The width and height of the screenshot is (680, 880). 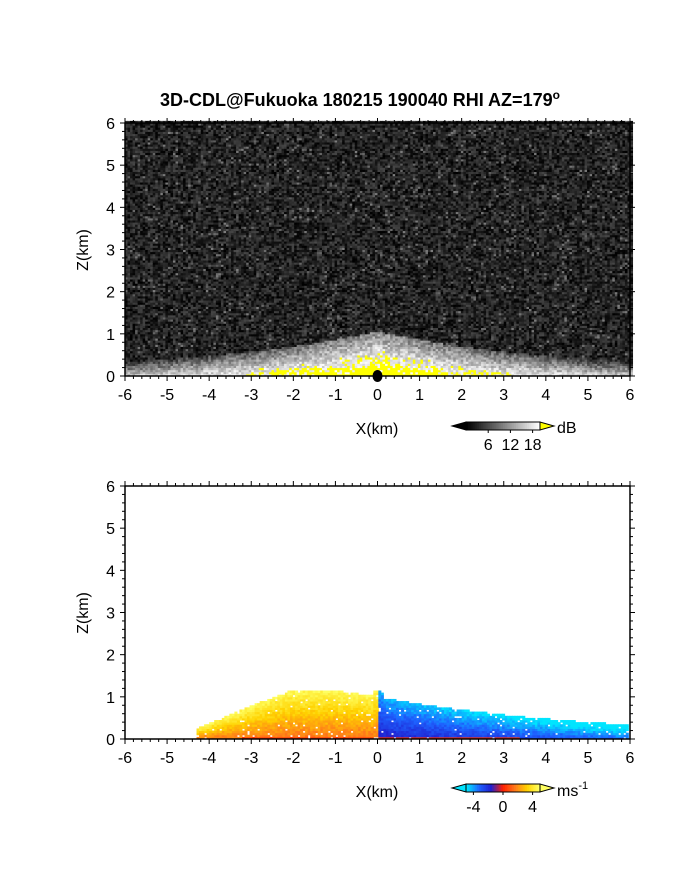 What do you see at coordinates (356, 100) in the screenshot?
I see `figure-title-text: 3D-CDL@Fukuoka 180215 190040 RHI AZ=179` at bounding box center [356, 100].